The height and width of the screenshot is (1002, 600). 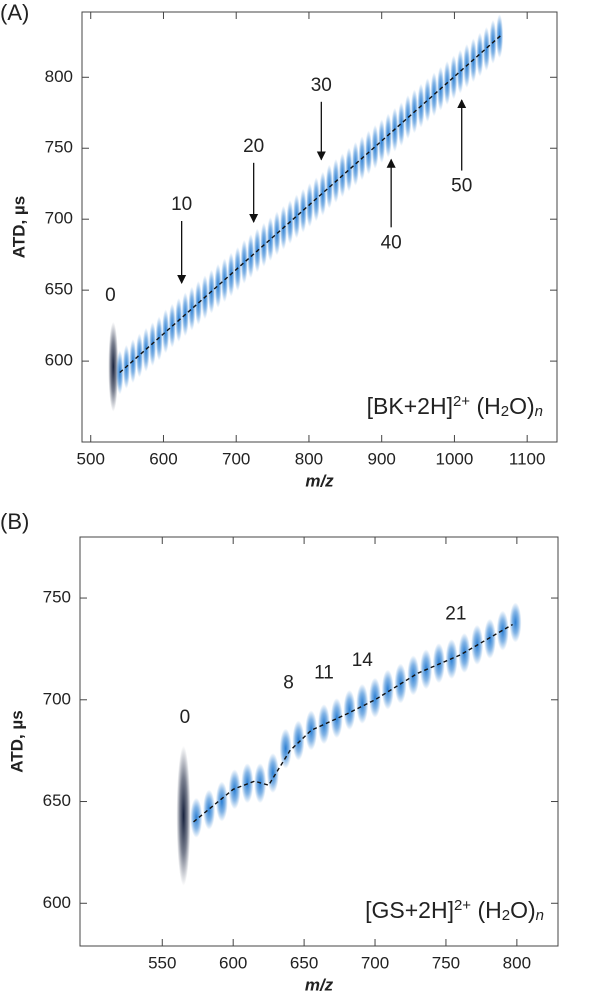 I want to click on formula-part: [BK+2H], so click(x=410, y=406).